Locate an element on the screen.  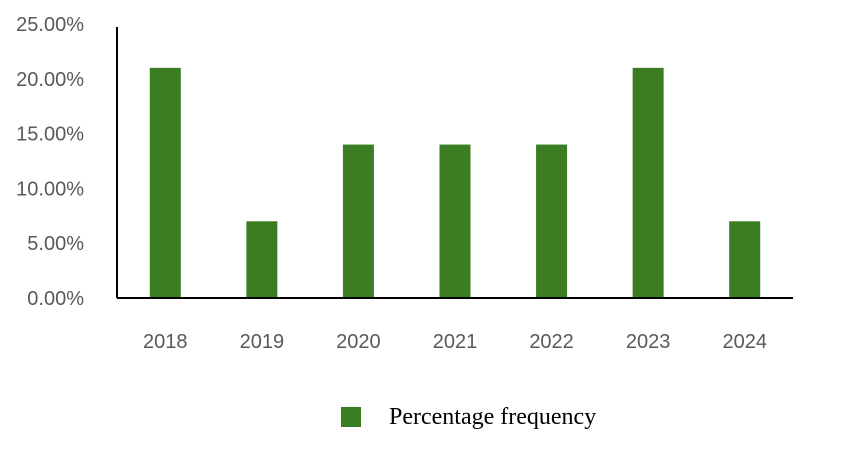
x-tick-label: 2019 is located at coordinates (262, 342).